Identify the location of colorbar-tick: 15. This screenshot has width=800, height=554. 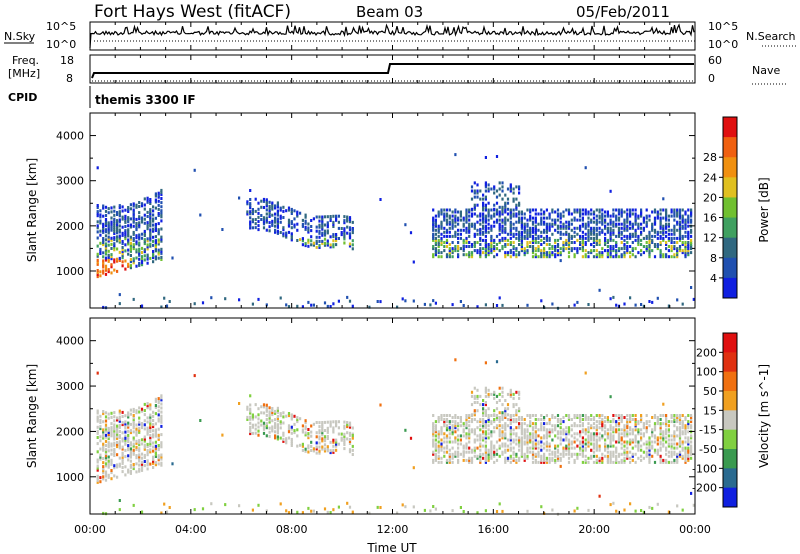
(710, 410).